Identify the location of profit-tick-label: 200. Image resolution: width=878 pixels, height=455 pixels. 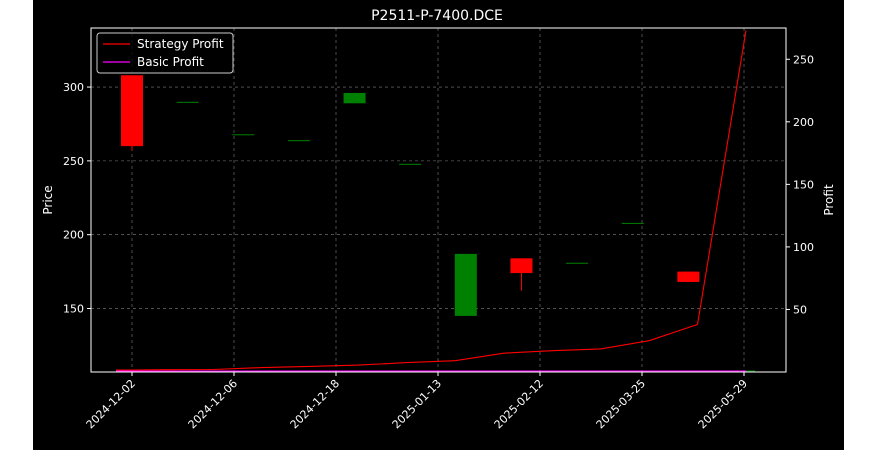
(803, 122).